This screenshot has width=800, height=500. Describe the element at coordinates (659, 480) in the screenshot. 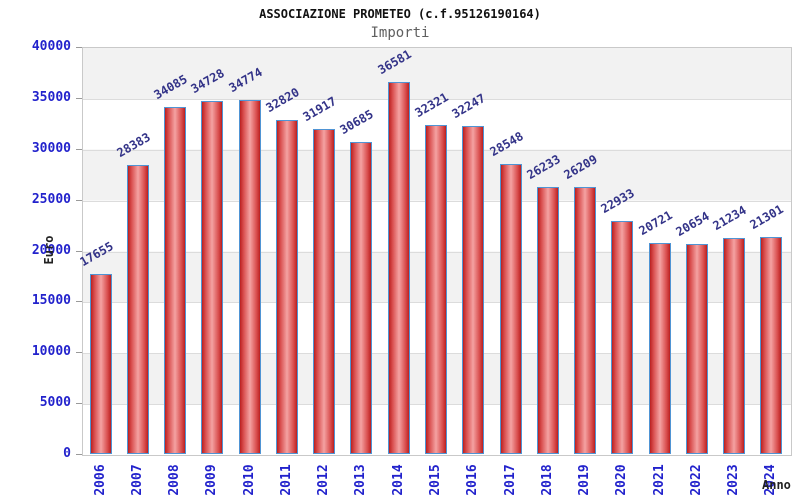

I see `x-tick-label: 2021` at that location.